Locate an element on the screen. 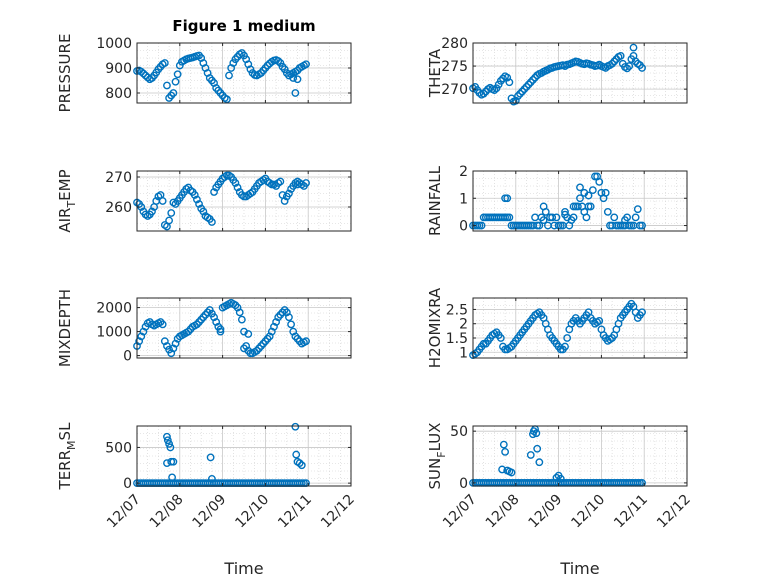  sun-flux-y-axis-label: SUNFLUX is located at coordinates (437, 456).